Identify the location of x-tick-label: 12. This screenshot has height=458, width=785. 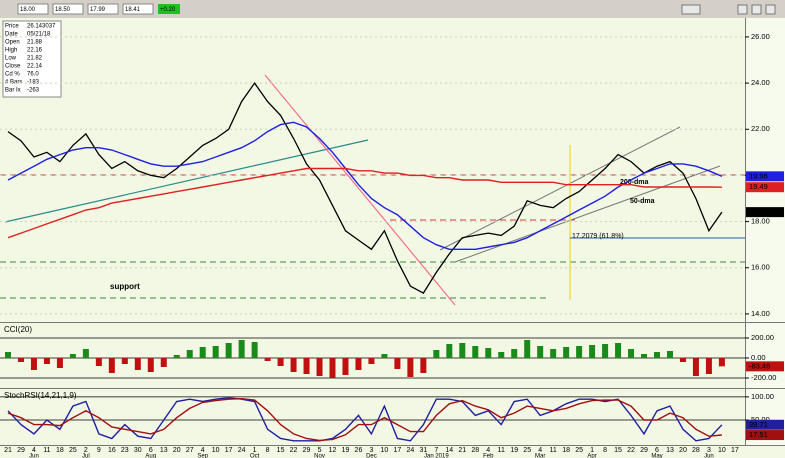
(333, 450).